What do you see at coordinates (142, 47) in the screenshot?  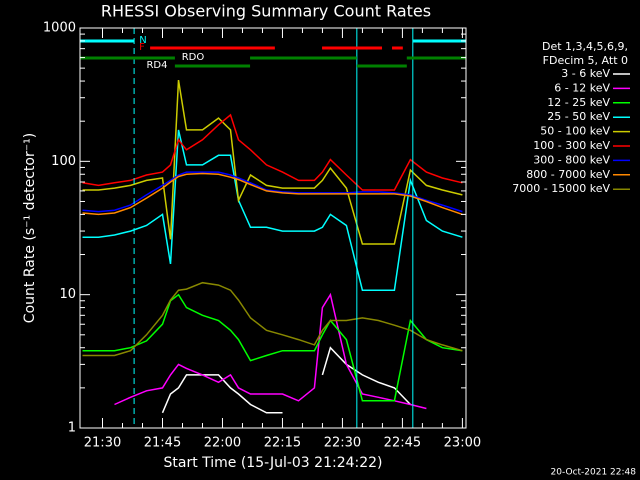 I see `flag-label: F` at bounding box center [142, 47].